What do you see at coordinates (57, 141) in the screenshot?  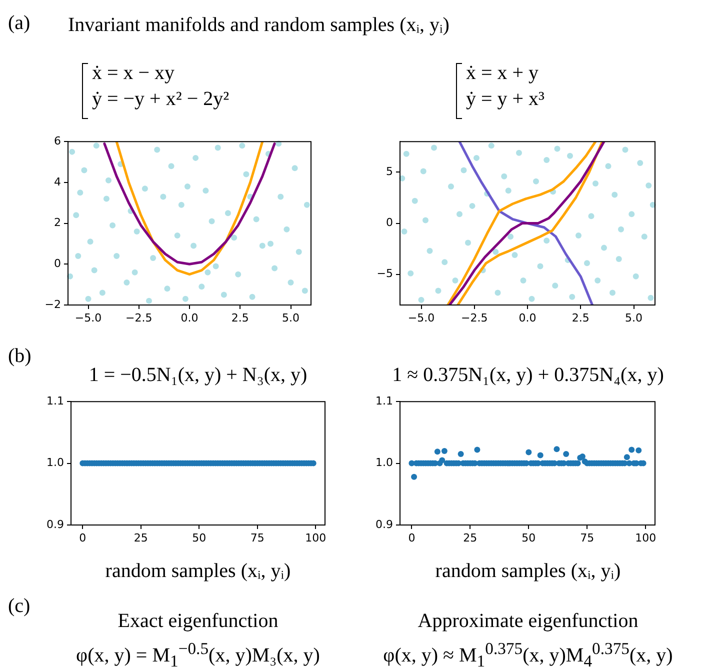 I see `y-tick-label: 6` at bounding box center [57, 141].